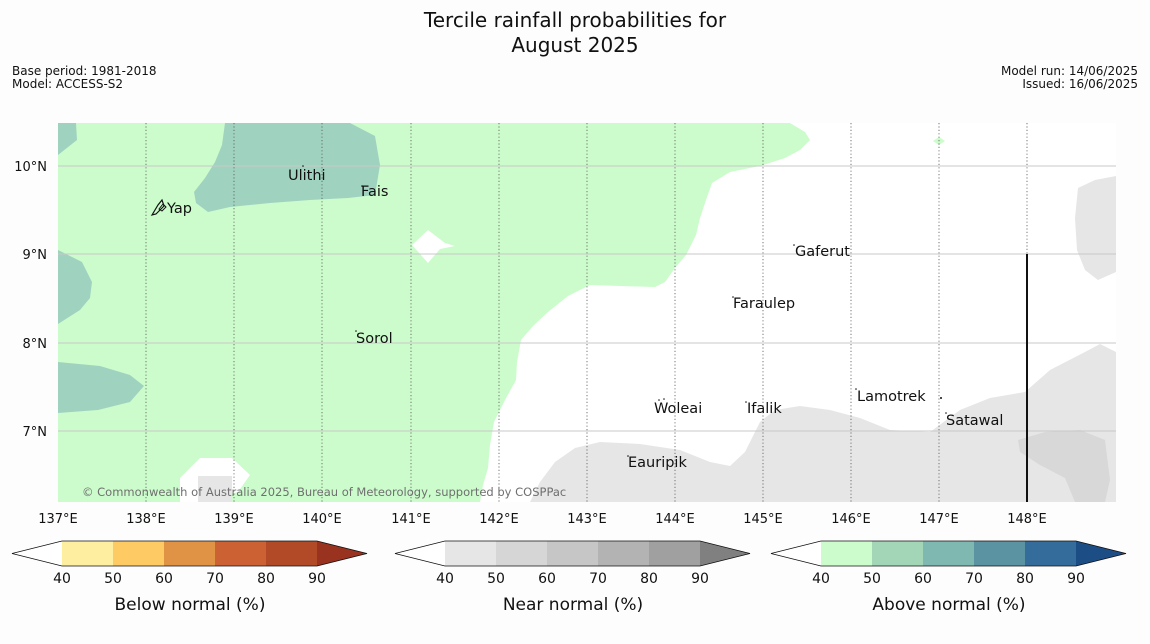 This screenshot has width=1150, height=644. Describe the element at coordinates (342, 553) in the screenshot. I see `legend-below-right-arrow` at that location.